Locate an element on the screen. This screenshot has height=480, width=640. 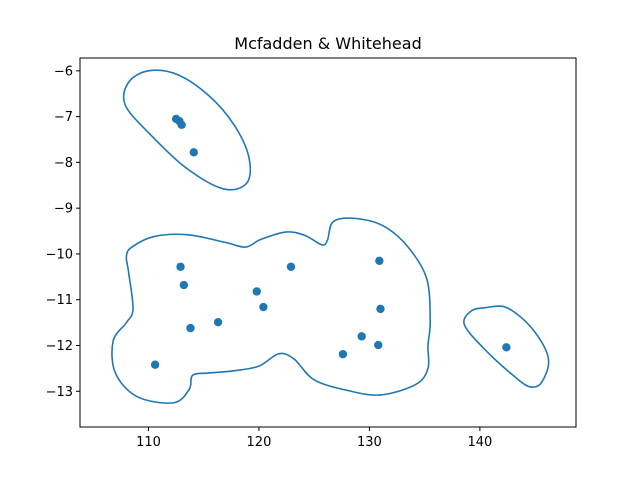
y-axis: −13 −12 −11 −10 −9 −8 −7 −6 is located at coordinates (63, 232).